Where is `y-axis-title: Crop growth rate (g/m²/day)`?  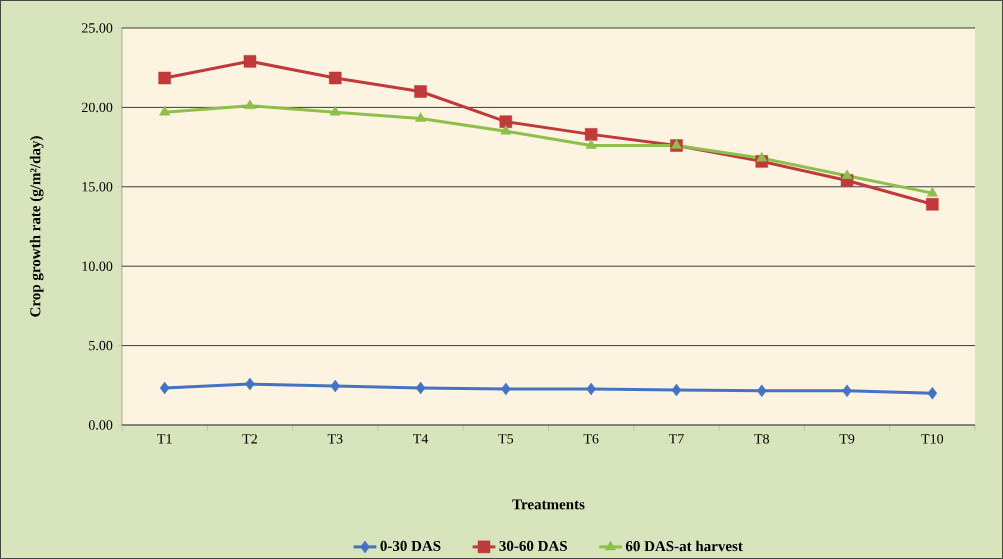 y-axis-title: Crop growth rate (g/m²/day) is located at coordinates (36, 226).